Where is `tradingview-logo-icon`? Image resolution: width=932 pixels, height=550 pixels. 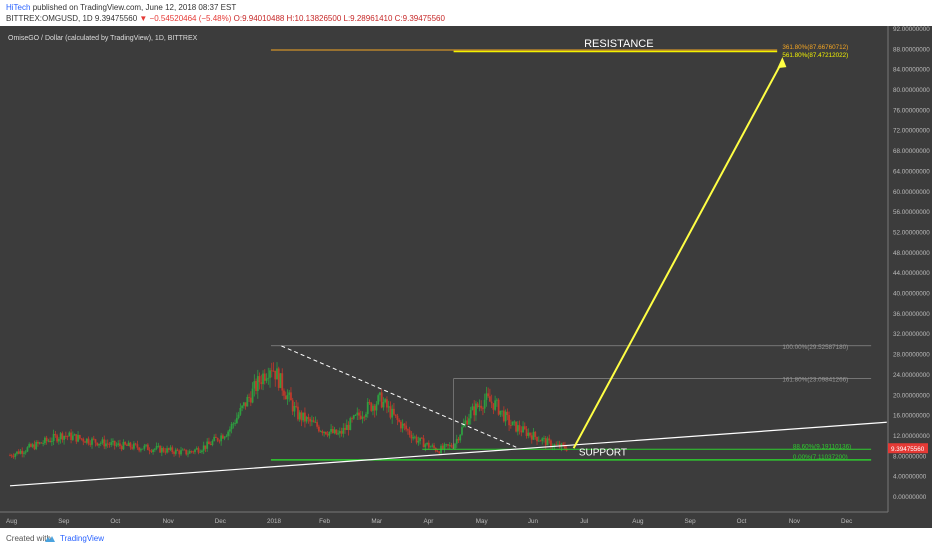
tradingview-logo-icon is located at coordinates (50, 539).